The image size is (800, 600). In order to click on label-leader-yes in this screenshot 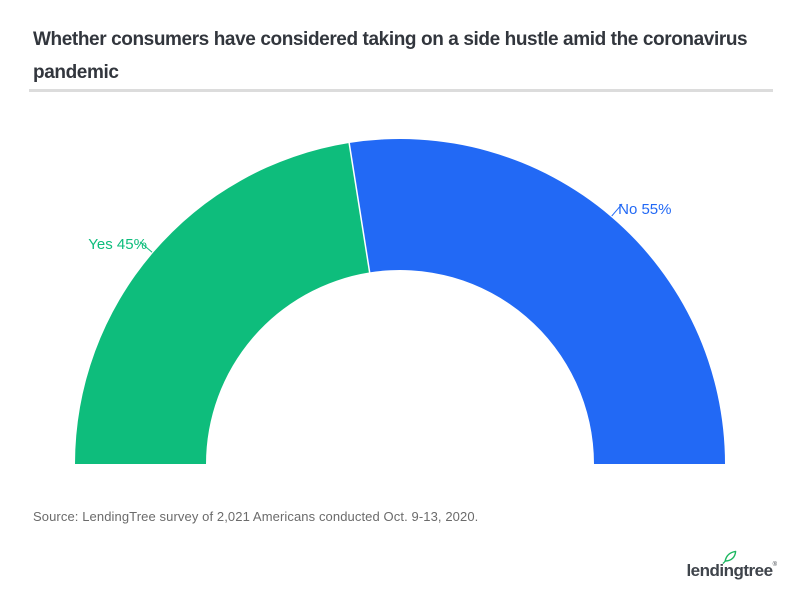, I will do `click(146, 247)`.